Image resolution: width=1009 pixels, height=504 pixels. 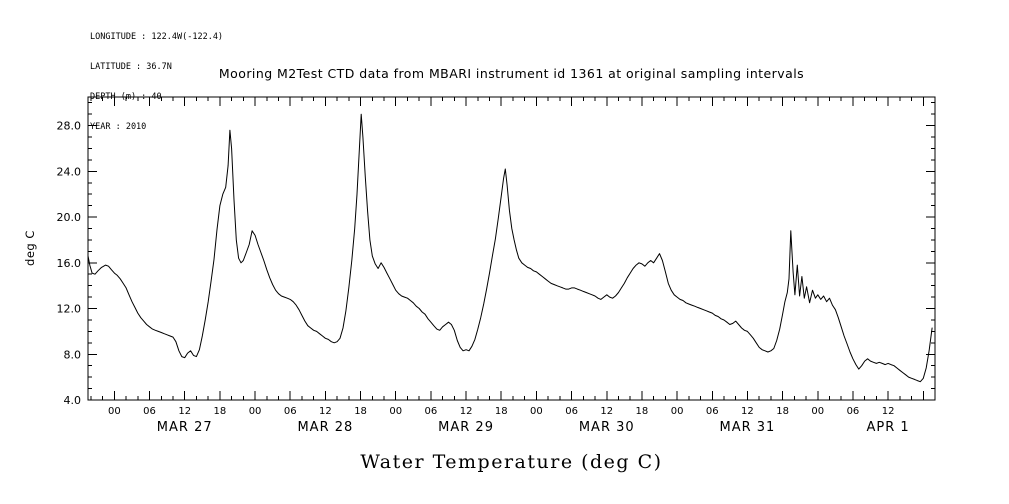 I want to click on y-tick-label: 8.0, so click(x=73, y=354).